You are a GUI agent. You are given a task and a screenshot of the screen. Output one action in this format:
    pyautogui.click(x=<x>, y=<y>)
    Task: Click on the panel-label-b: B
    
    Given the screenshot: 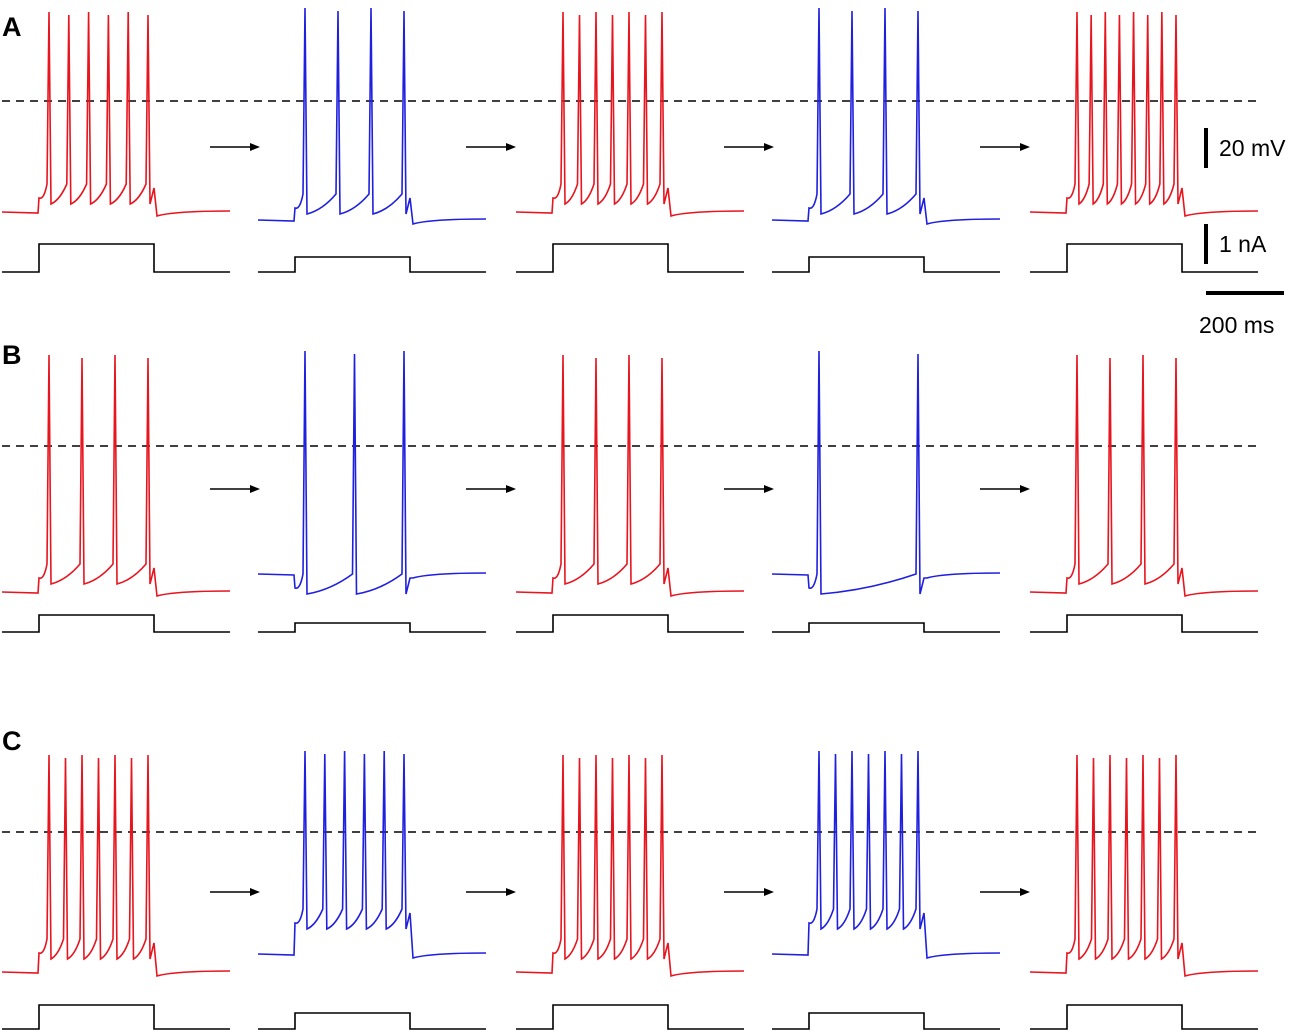 What is the action you would take?
    pyautogui.click(x=12, y=355)
    